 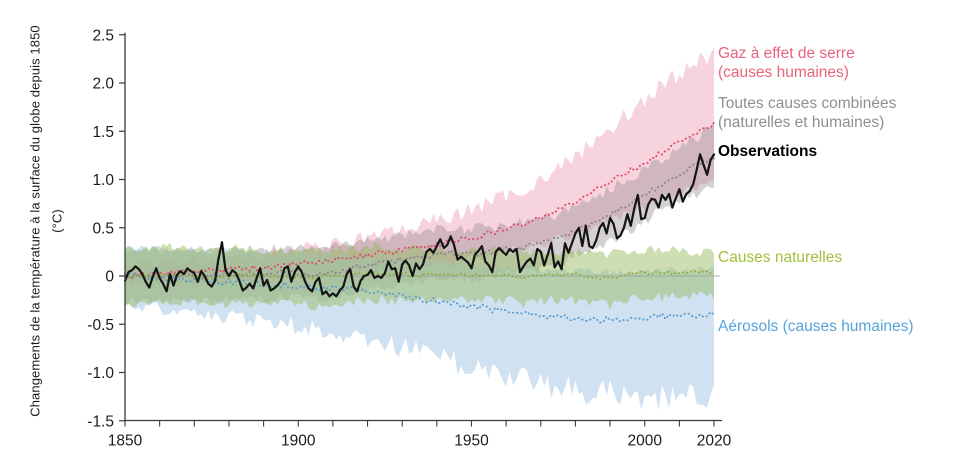 I want to click on legend-label-line: Causes naturelles, so click(x=780, y=257).